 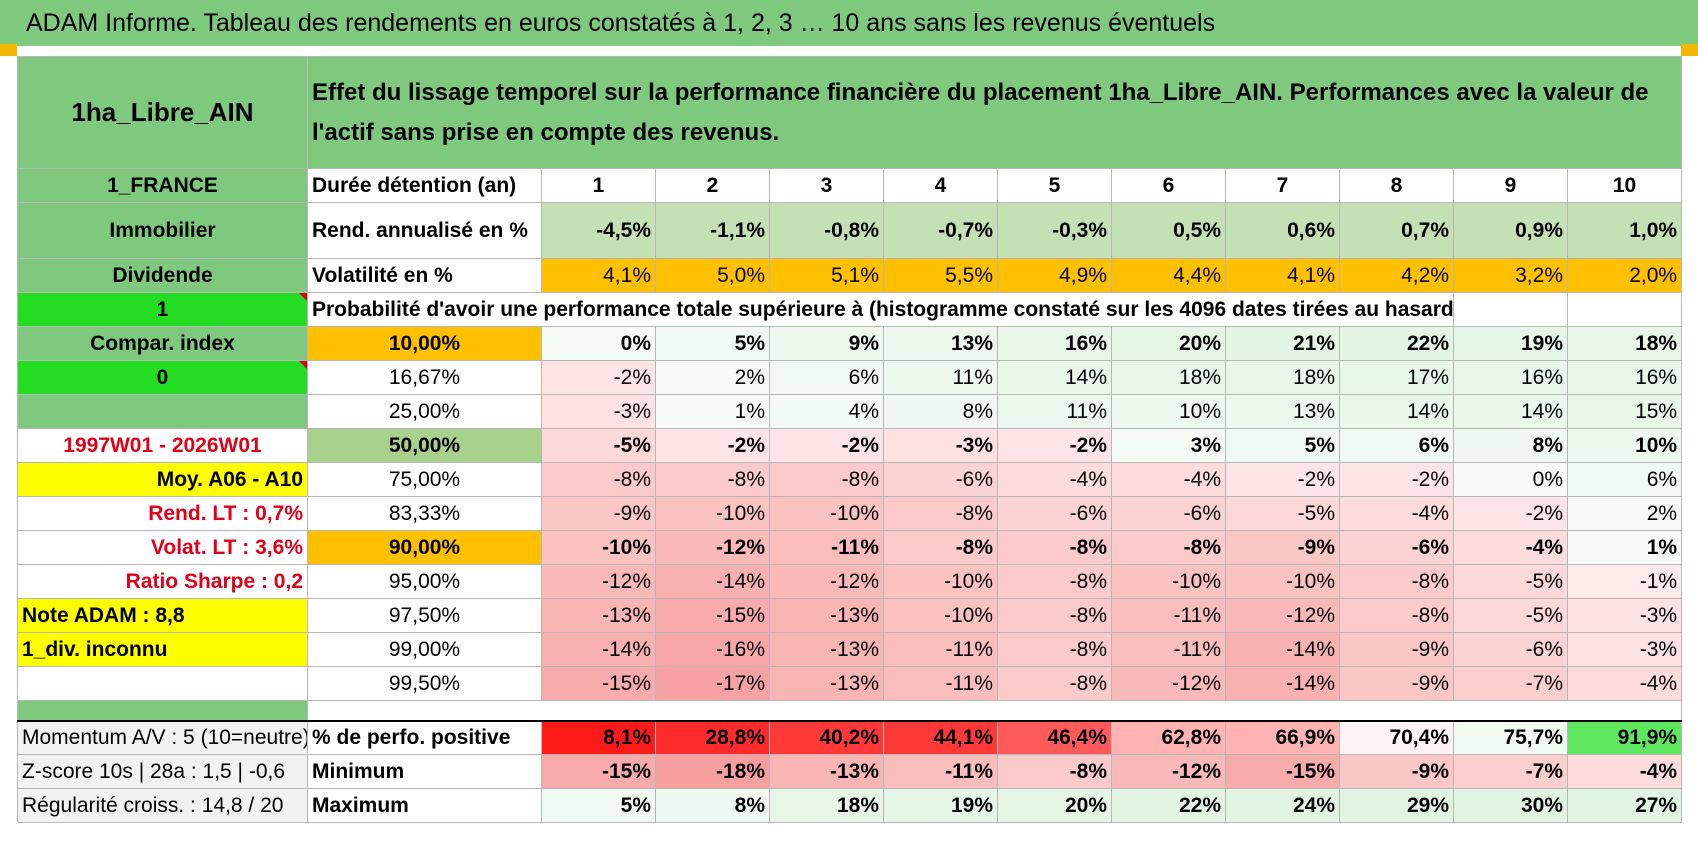 What do you see at coordinates (1168, 737) in the screenshot?
I see `positive-value: 62,8%` at bounding box center [1168, 737].